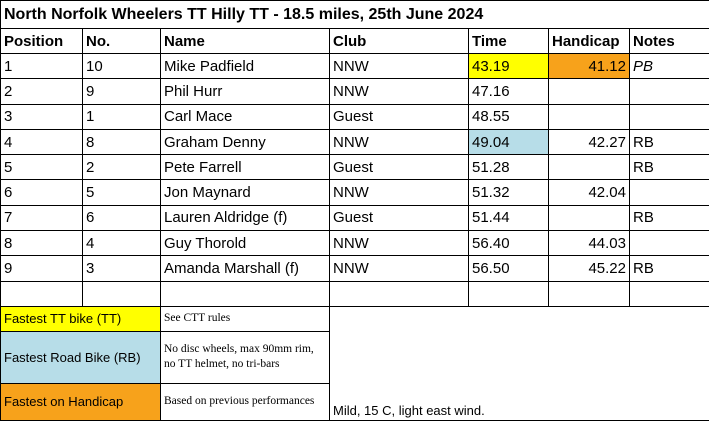 This screenshot has width=709, height=421. I want to click on cell: 43.19, so click(508, 66).